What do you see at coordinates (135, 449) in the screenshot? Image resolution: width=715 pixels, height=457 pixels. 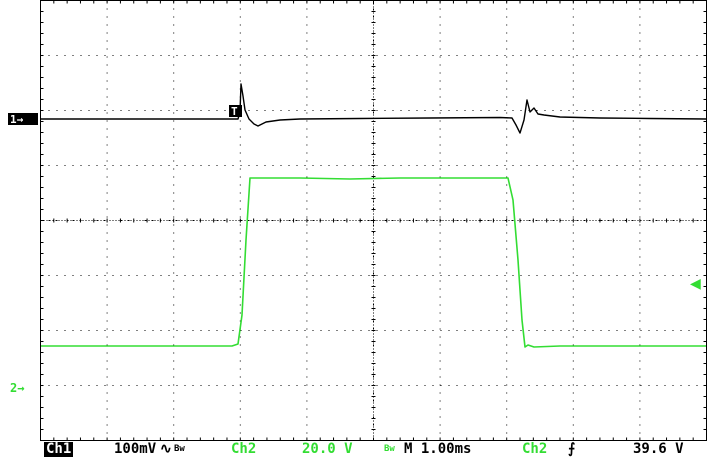 I see `ch1-scale: 100mV` at bounding box center [135, 449].